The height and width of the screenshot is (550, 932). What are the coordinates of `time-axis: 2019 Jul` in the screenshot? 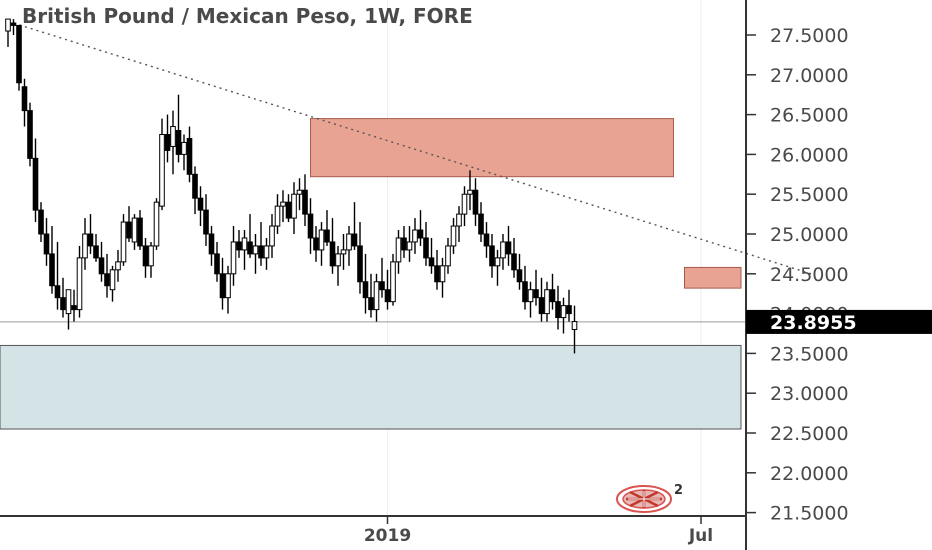 It's located at (373, 530).